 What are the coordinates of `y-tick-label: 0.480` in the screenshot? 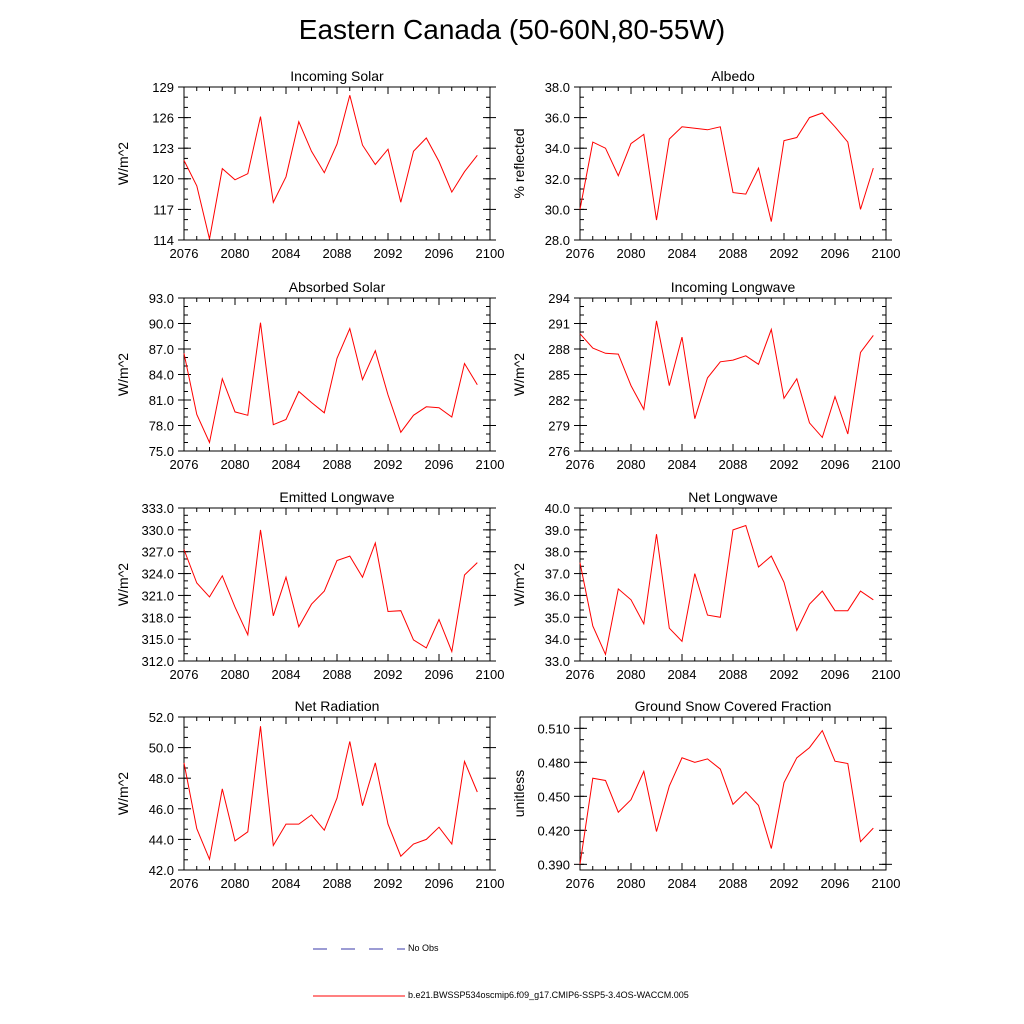 It's located at (553, 762).